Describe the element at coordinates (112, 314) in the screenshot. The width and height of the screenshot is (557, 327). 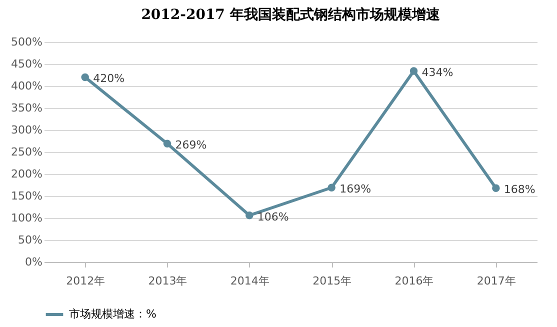
I see `legend-label: 市场规模增速：%` at that location.